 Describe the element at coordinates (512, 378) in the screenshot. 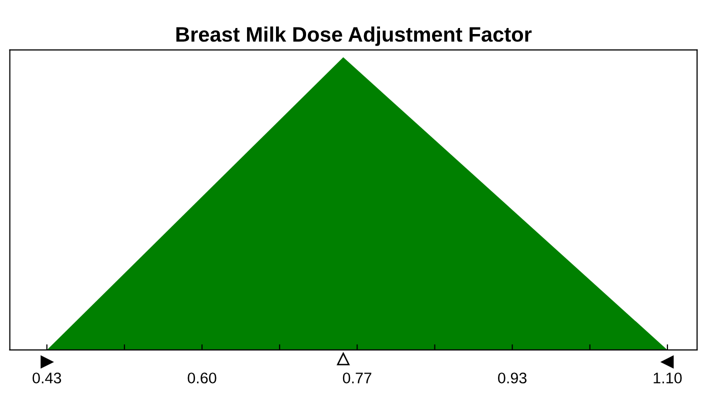

I see `x-tick-label: 0.93` at that location.